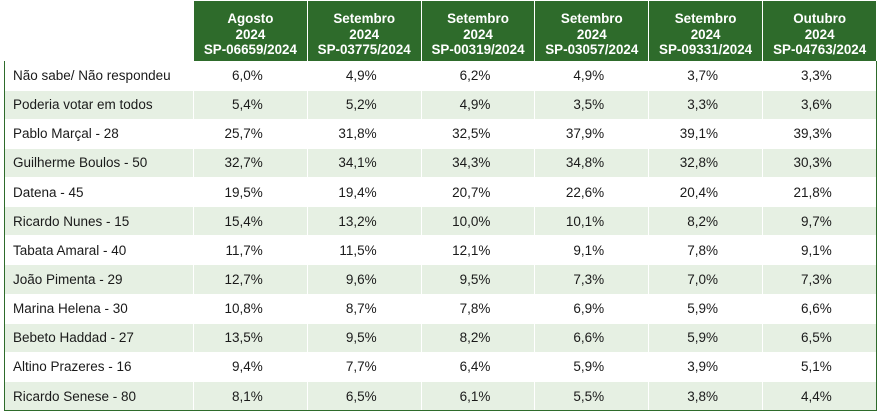 The height and width of the screenshot is (416, 880). Describe the element at coordinates (99, 192) in the screenshot. I see `candidate-label: Datena - 45` at that location.